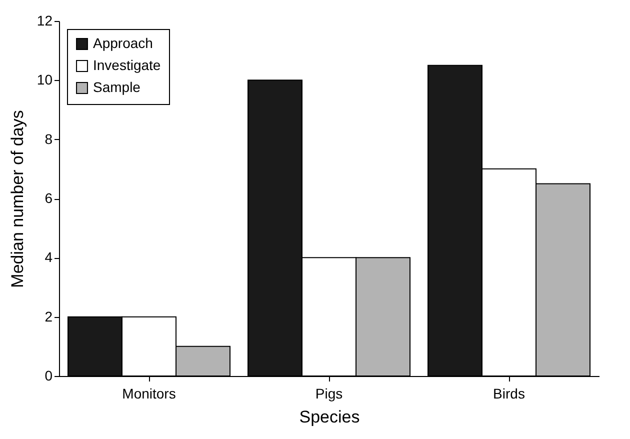 Image resolution: width=630 pixels, height=439 pixels. What do you see at coordinates (44, 20) in the screenshot?
I see `y-tick-label: 12` at bounding box center [44, 20].